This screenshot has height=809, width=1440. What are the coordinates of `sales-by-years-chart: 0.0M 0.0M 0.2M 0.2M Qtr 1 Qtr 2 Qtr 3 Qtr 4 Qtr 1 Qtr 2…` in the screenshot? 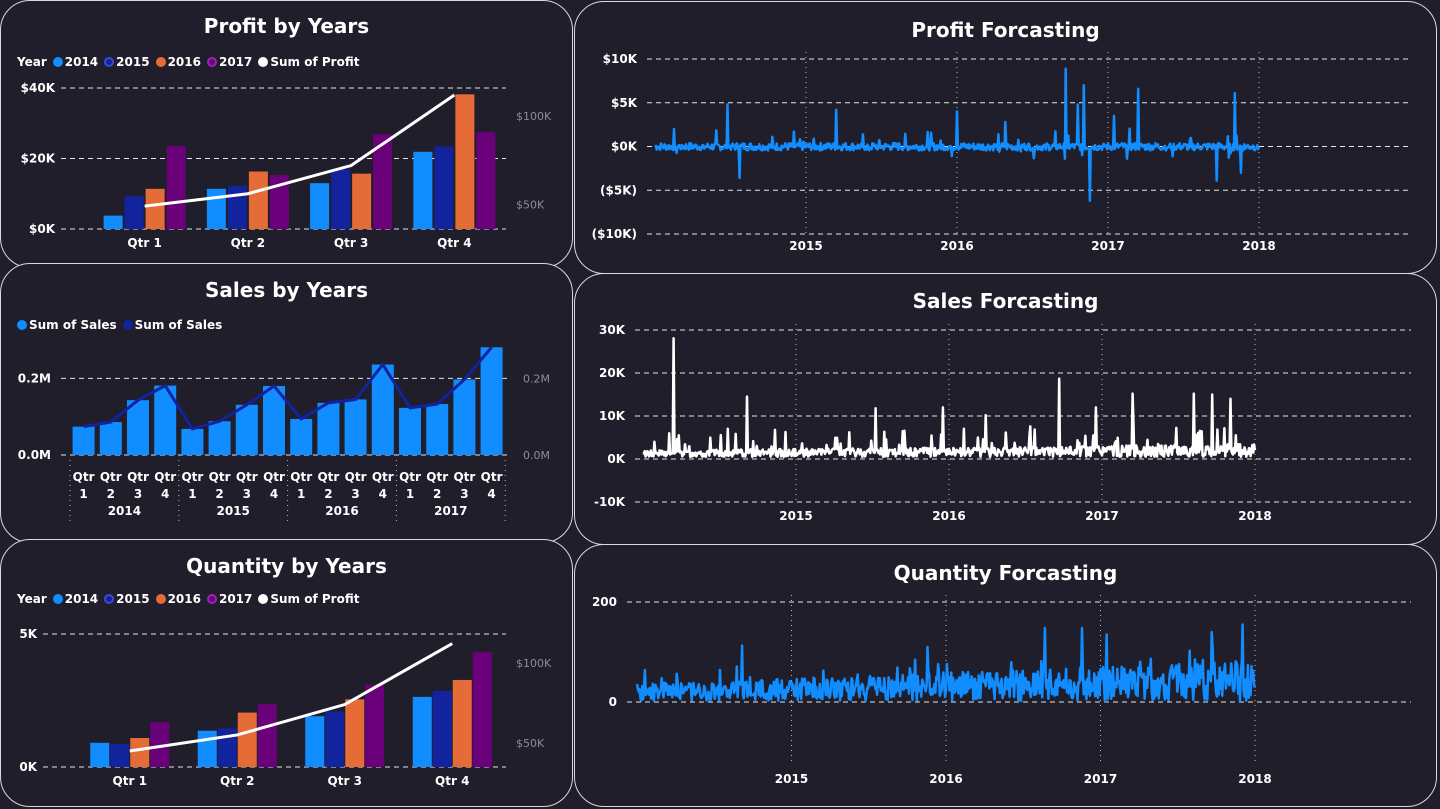 It's located at (284, 435).